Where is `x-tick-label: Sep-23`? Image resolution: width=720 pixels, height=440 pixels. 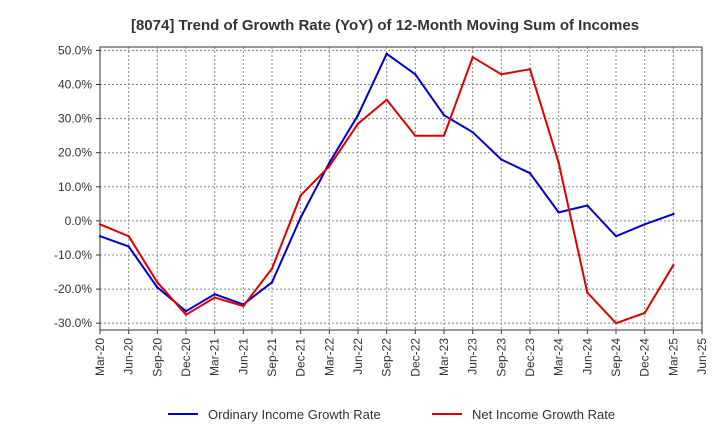
x-tick-label: Sep-23 is located at coordinates (501, 357).